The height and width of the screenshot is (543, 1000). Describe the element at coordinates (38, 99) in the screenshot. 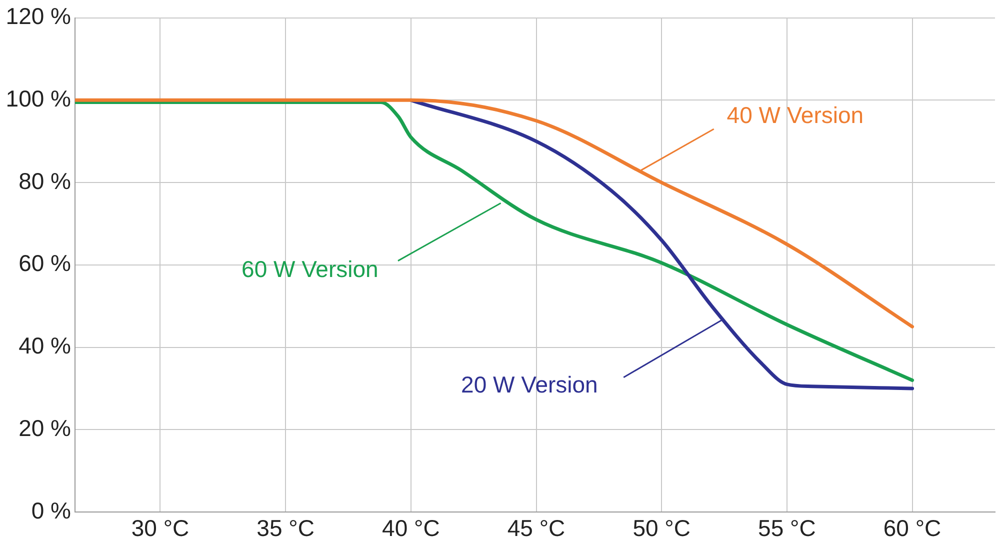

I see `y-tick-label: 100 %` at that location.